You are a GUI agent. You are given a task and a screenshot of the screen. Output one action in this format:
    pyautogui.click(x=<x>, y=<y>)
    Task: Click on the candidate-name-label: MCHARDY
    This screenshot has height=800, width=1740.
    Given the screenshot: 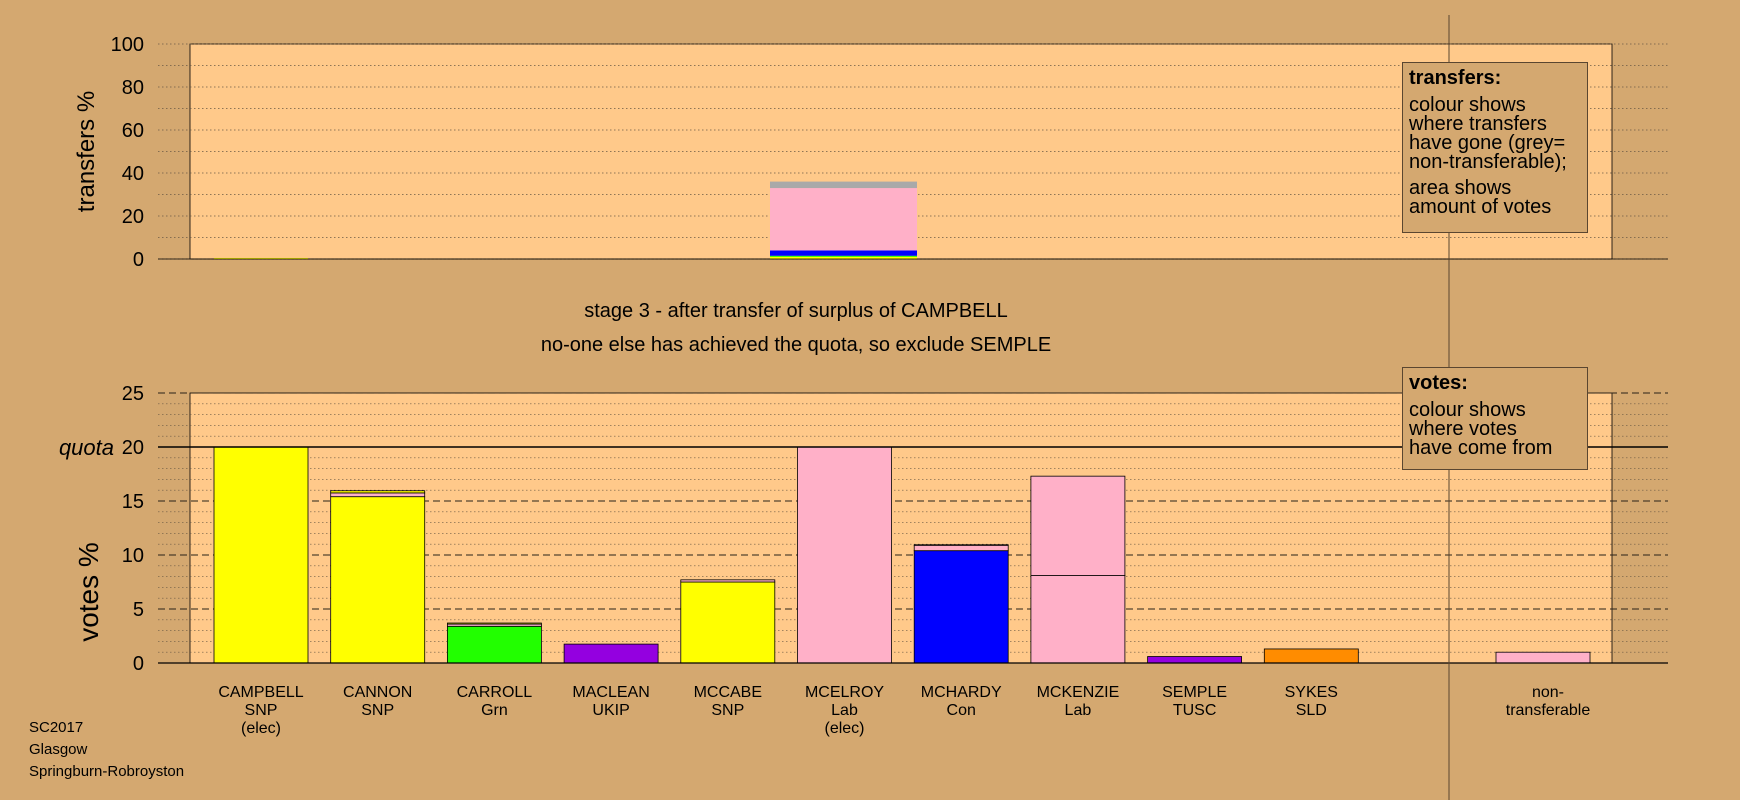 What is the action you would take?
    pyautogui.click(x=961, y=692)
    